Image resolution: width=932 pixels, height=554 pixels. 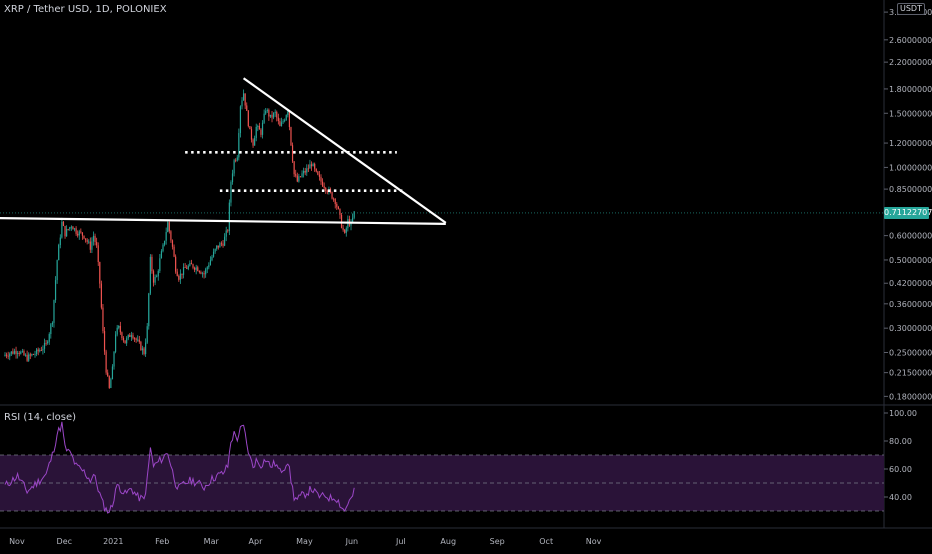 I want to click on time-label: Jun, so click(x=352, y=541).